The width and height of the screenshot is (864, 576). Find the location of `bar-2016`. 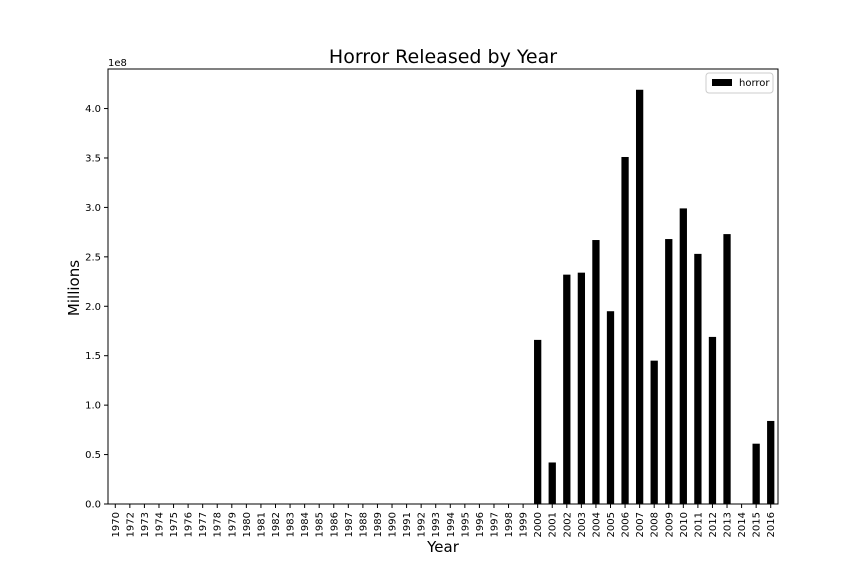

bar-2016 is located at coordinates (771, 462).